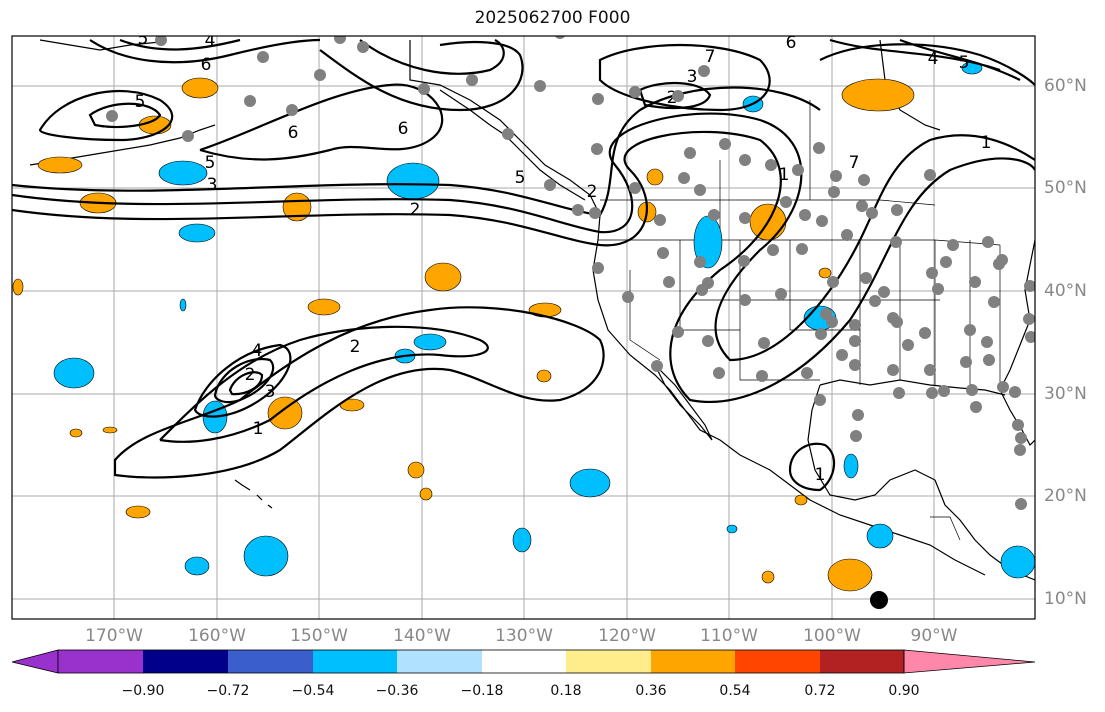  What do you see at coordinates (1065, 496) in the screenshot?
I see `latitude-label: 20°N` at bounding box center [1065, 496].